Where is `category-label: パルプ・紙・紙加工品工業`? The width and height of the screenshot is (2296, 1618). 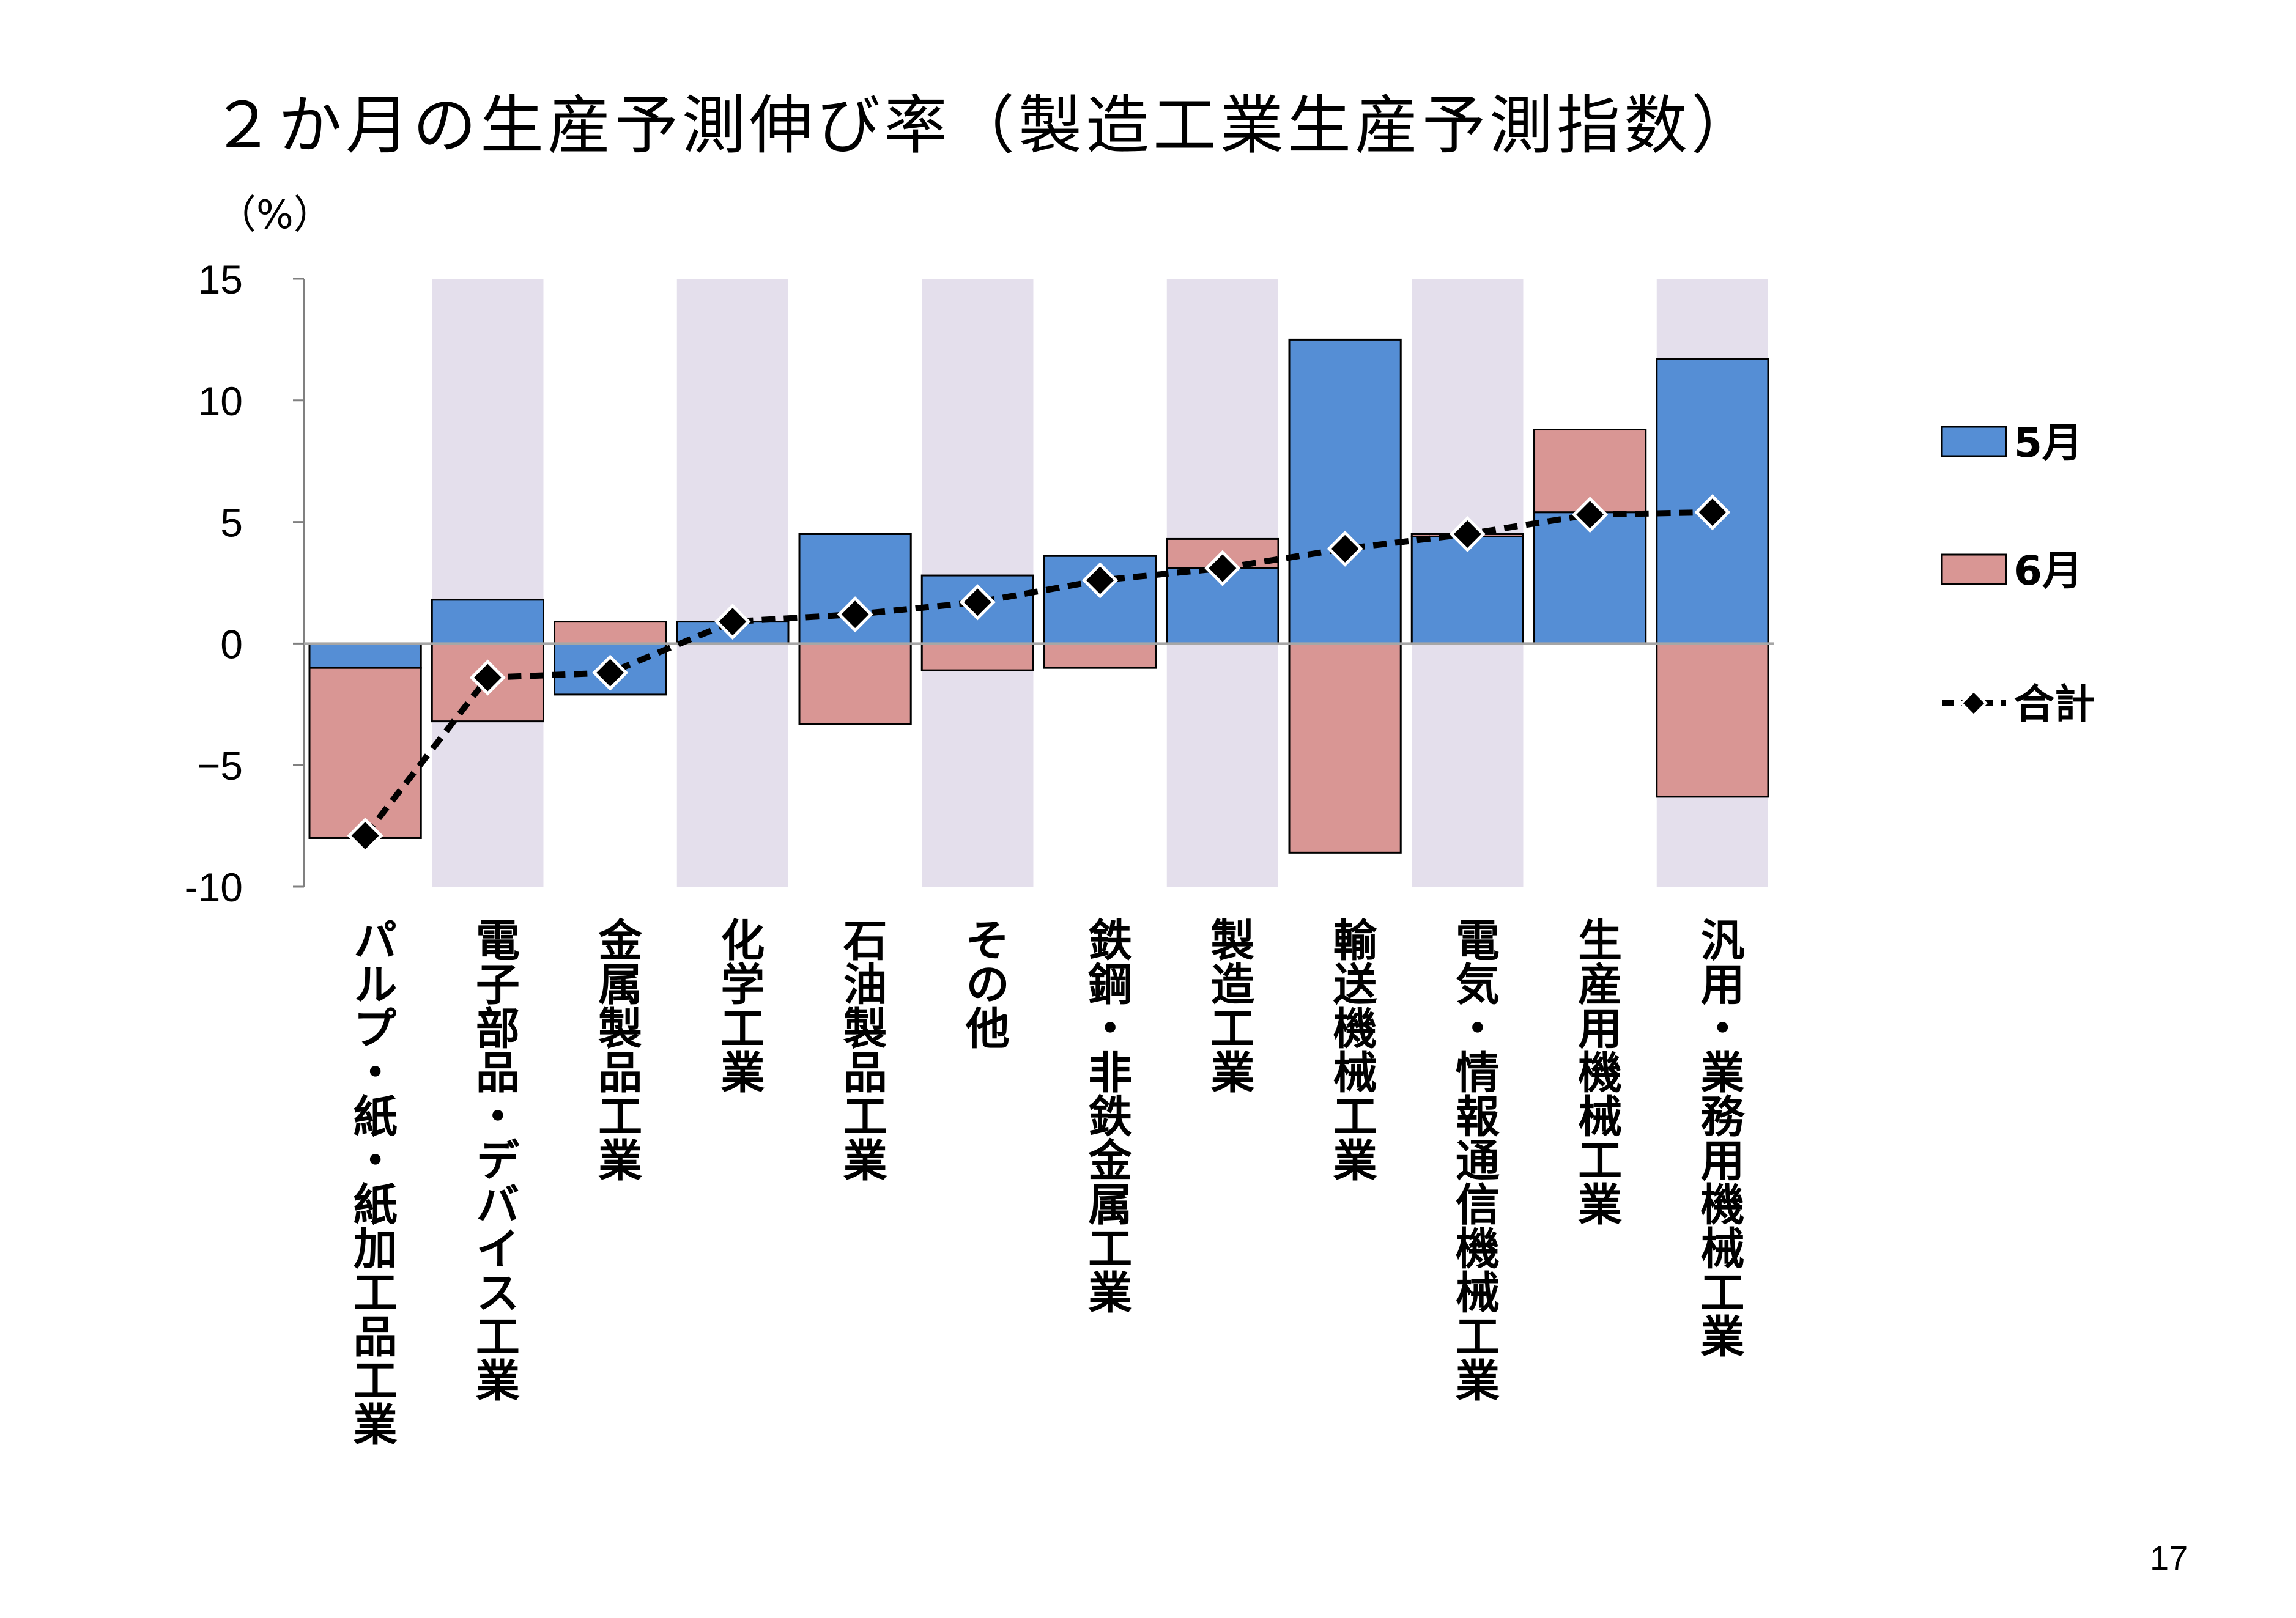
category-label: パルプ・紙・紙加工品工業 is located at coordinates (372, 1181).